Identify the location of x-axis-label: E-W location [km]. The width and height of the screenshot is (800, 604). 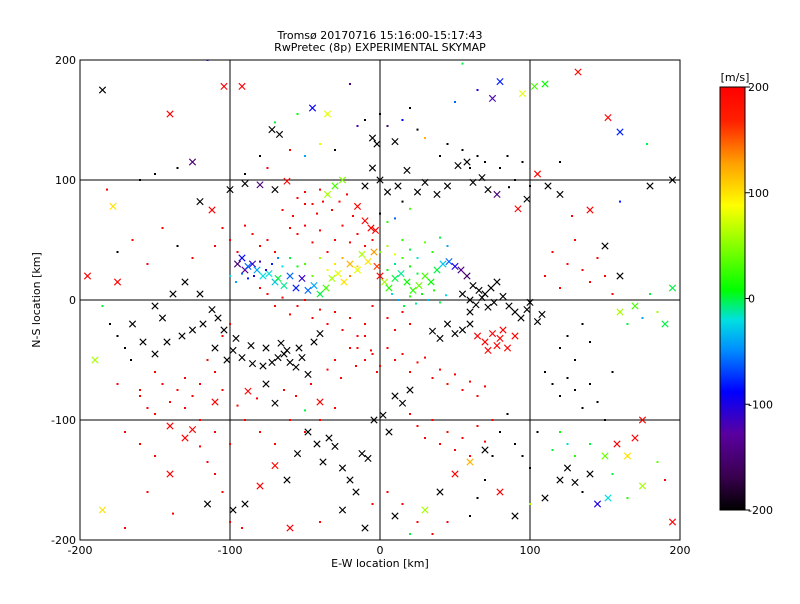
(380, 563).